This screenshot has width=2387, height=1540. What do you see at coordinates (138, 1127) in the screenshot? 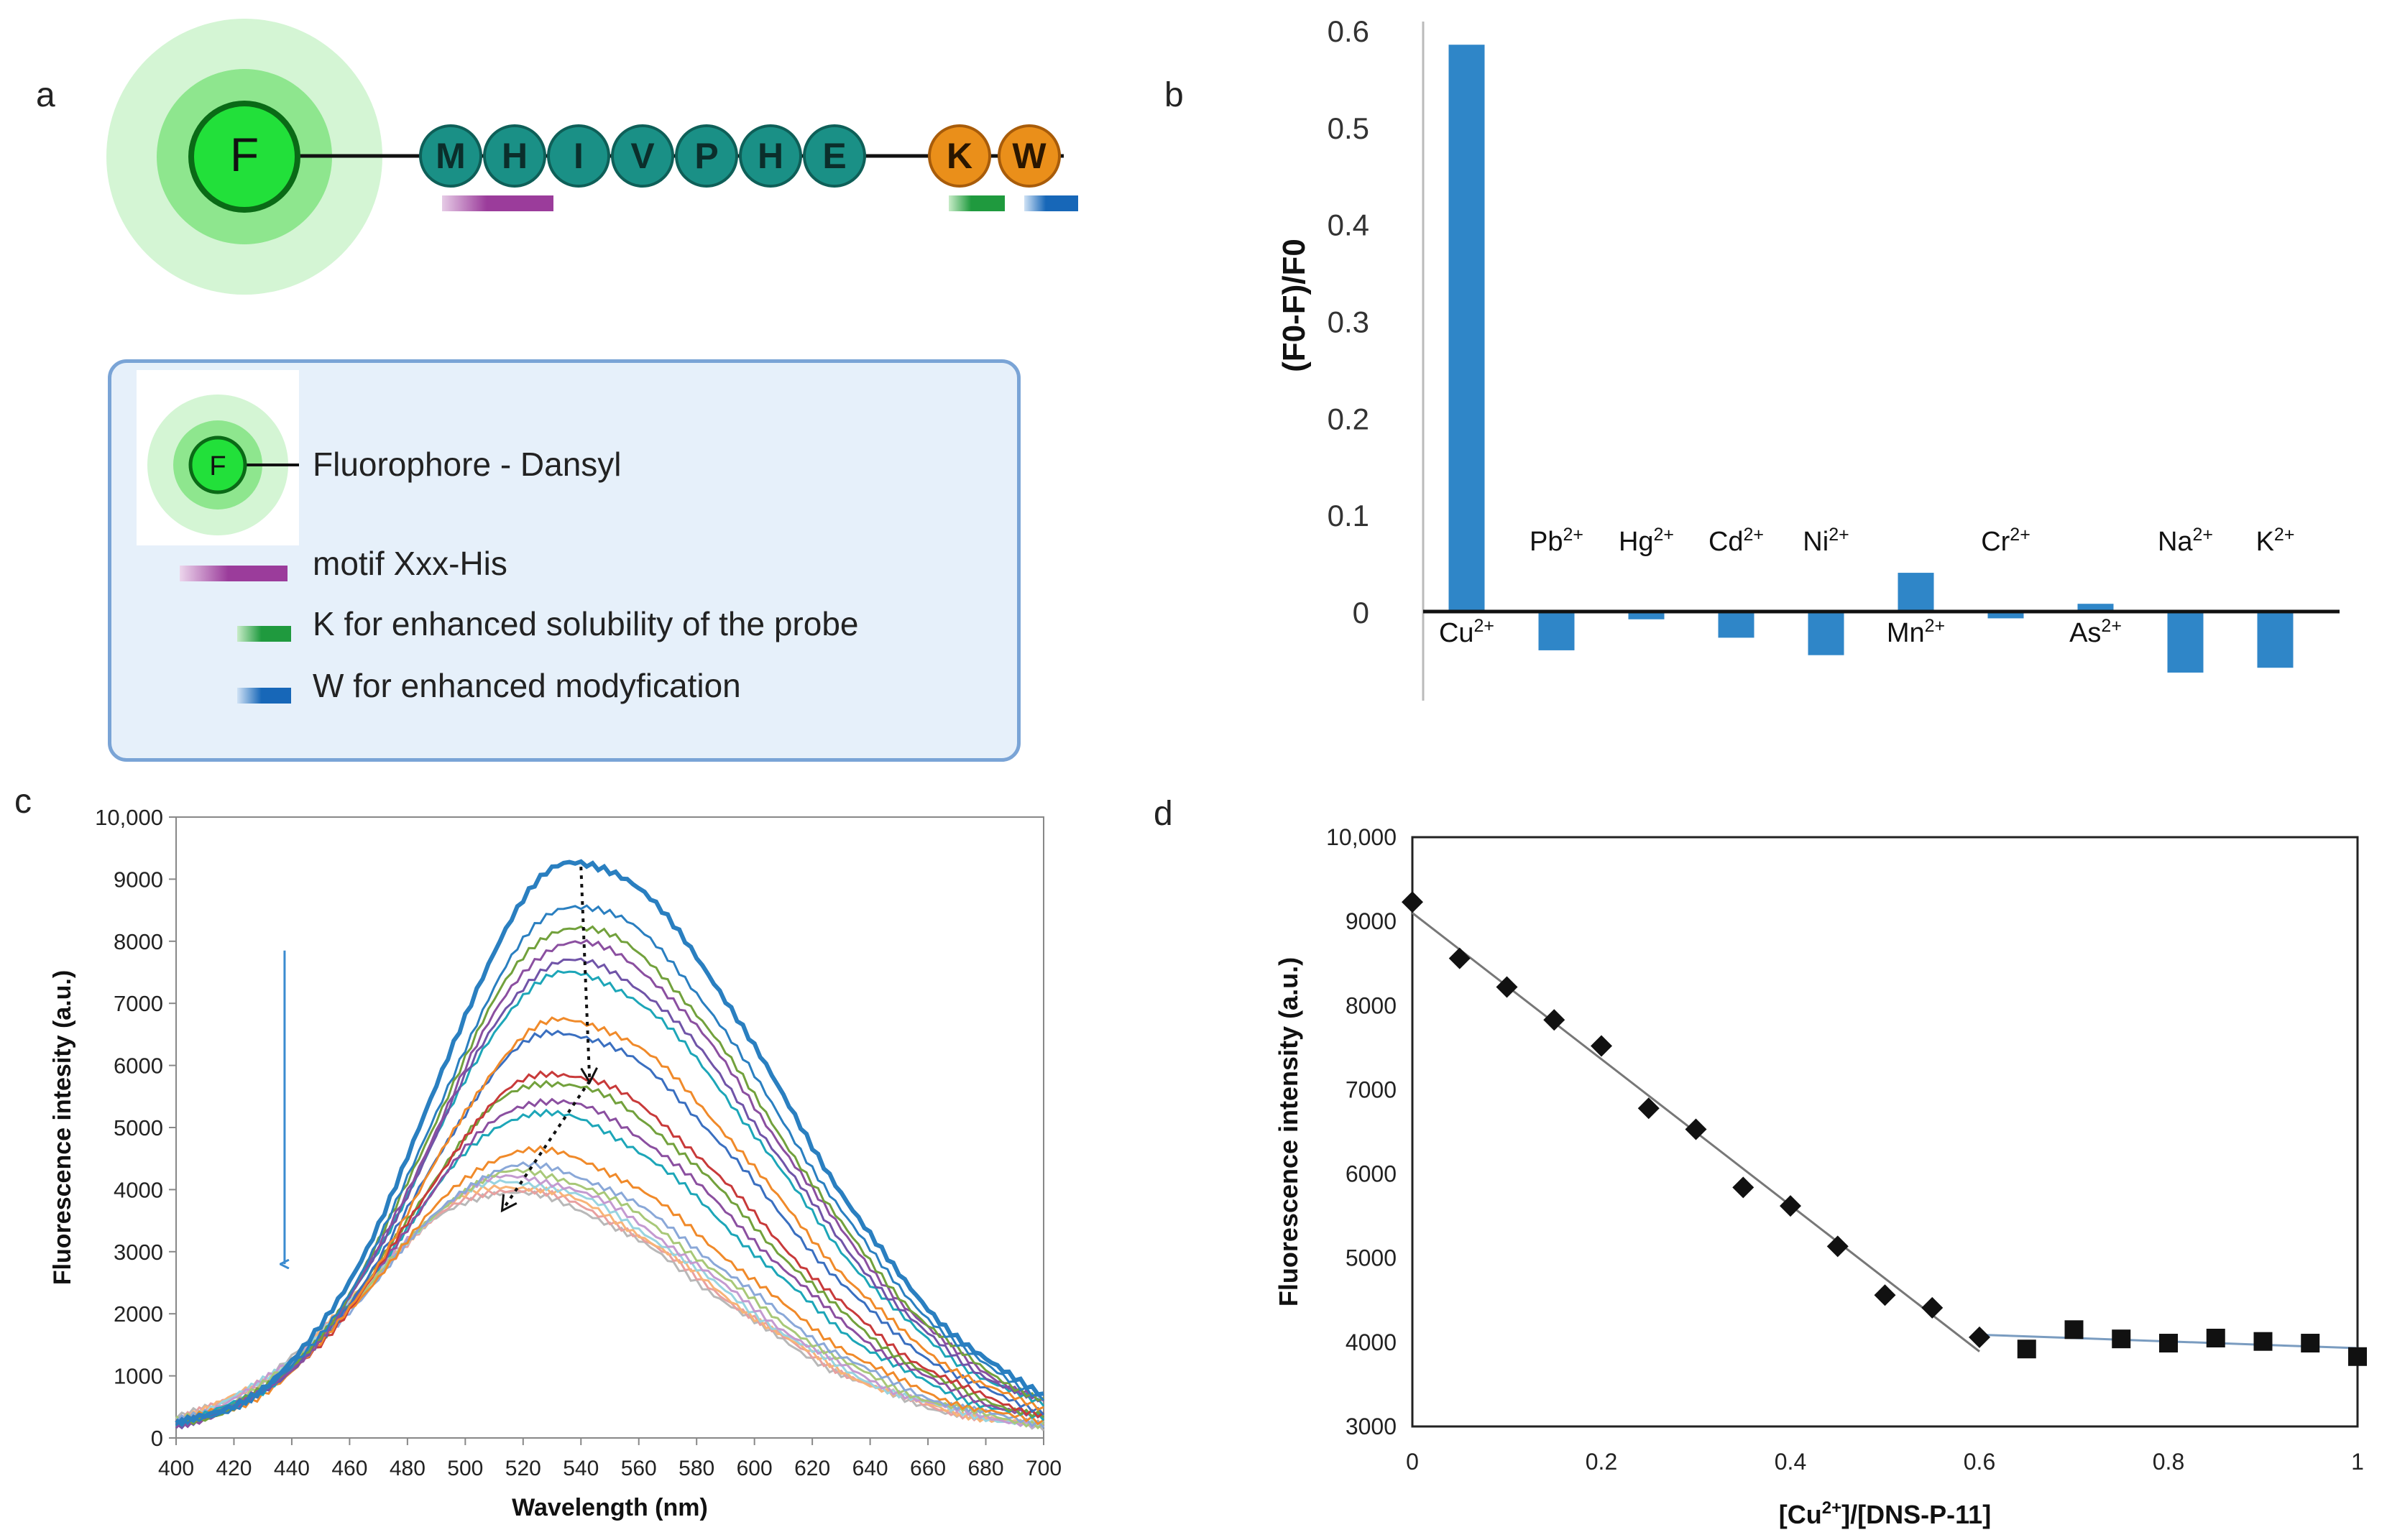
I see `c-ytick-5: 5000` at bounding box center [138, 1127].